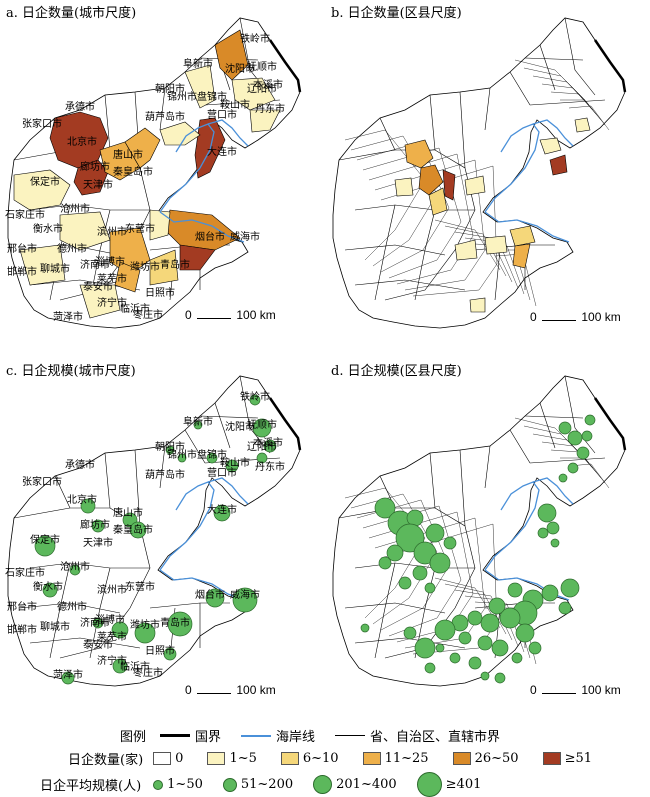 Image resolution: width=650 pixels, height=797 pixels. Describe the element at coordinates (106, 760) in the screenshot. I see `legend-count-title: 日企数量(家)` at that location.